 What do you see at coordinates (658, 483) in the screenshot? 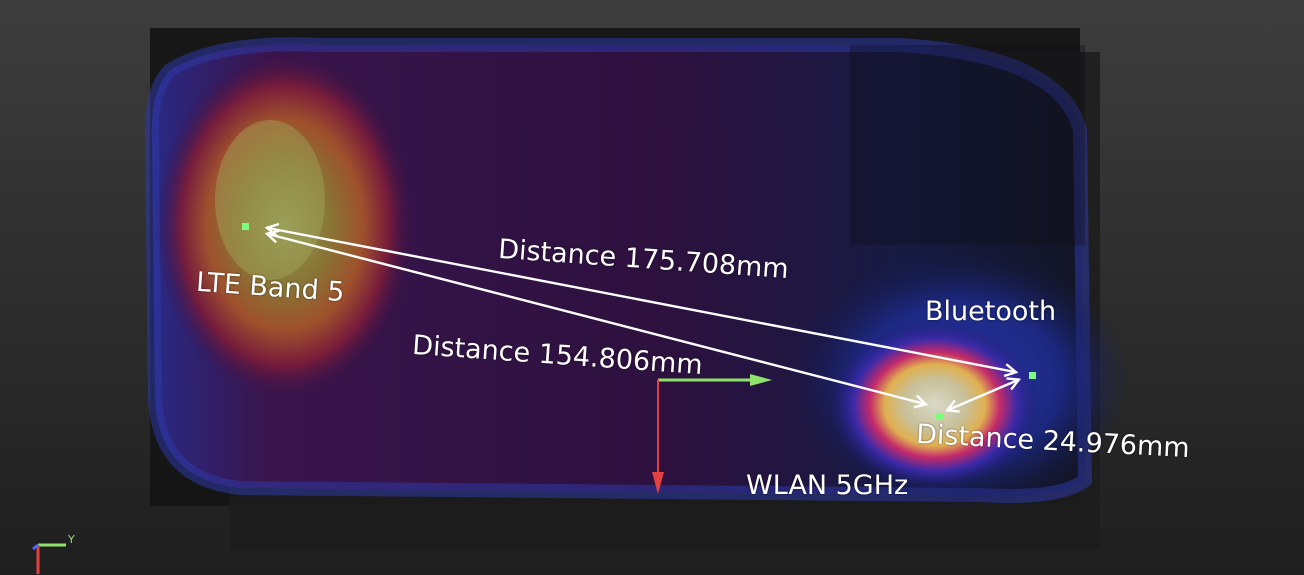
I see `local-axis-y-head` at bounding box center [658, 483].